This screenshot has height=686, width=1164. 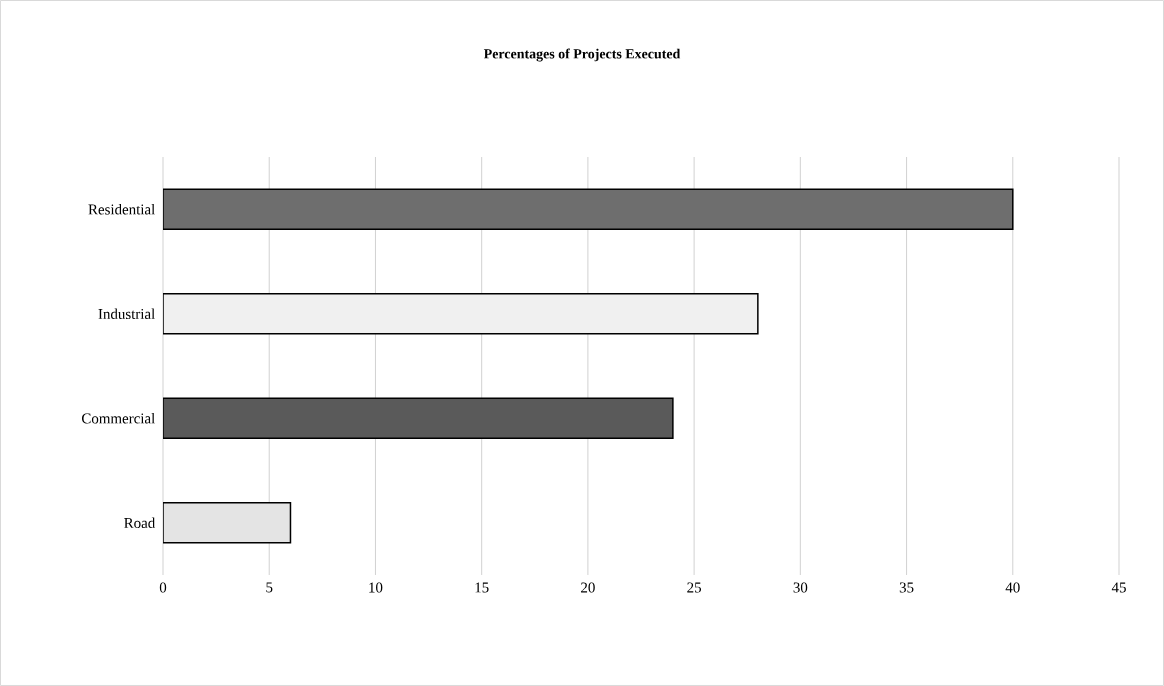 What do you see at coordinates (588, 587) in the screenshot?
I see `x-tick-label: 20` at bounding box center [588, 587].